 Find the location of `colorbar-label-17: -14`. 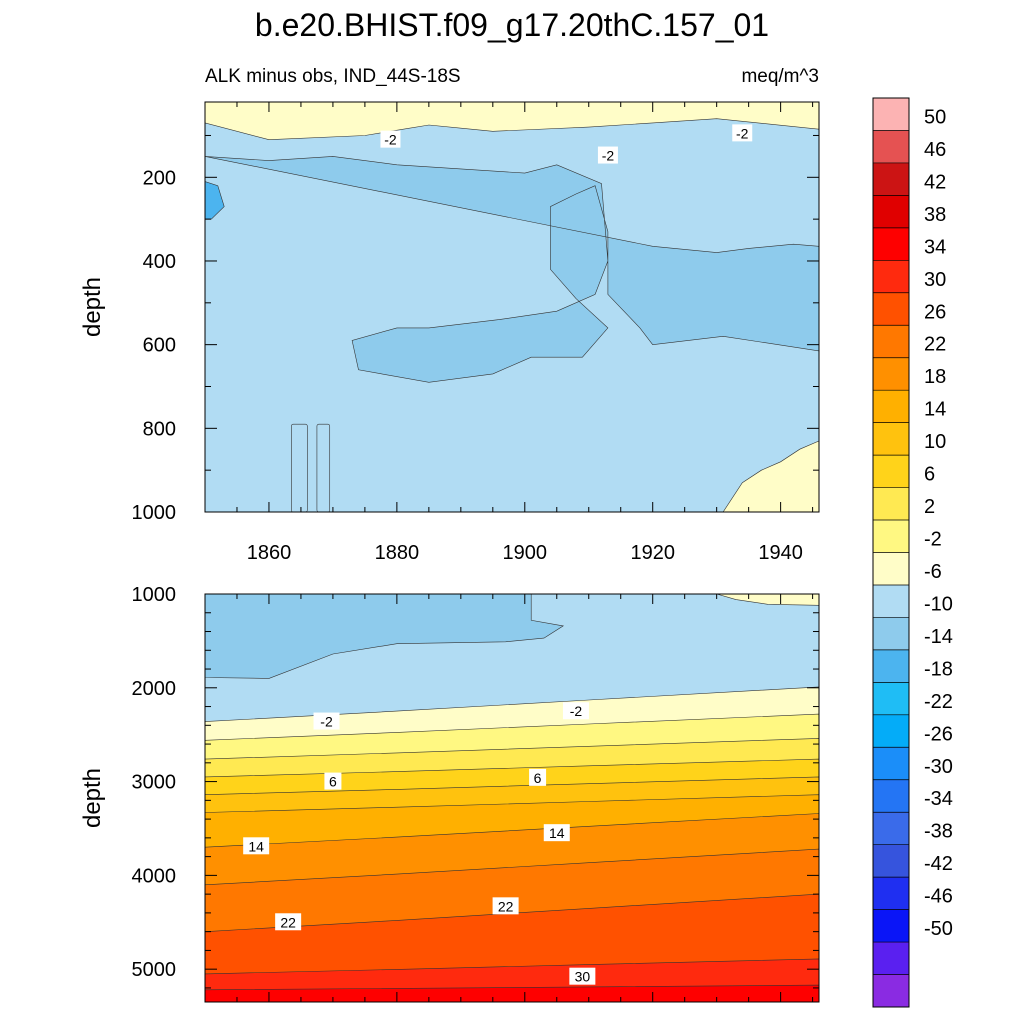

colorbar-label-17: -14 is located at coordinates (938, 637).